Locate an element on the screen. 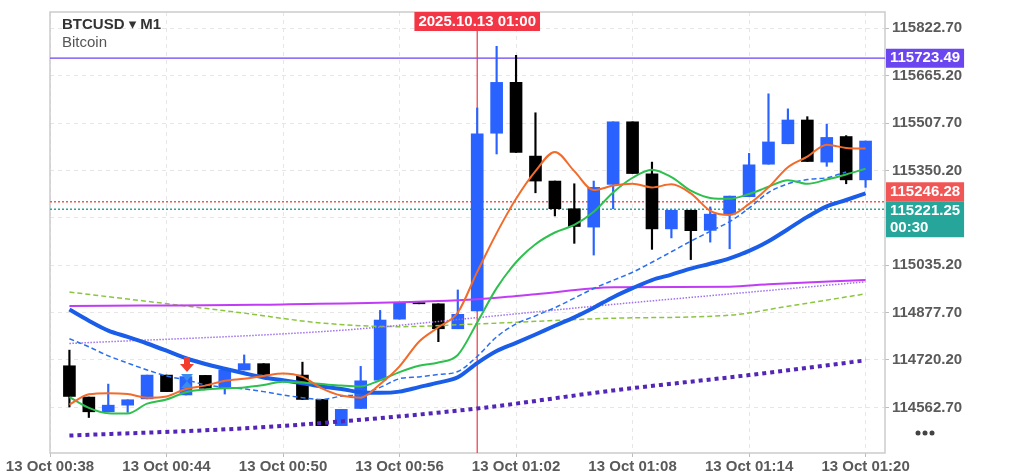 The width and height of the screenshot is (1024, 473). candlestick is located at coordinates (768, 129).